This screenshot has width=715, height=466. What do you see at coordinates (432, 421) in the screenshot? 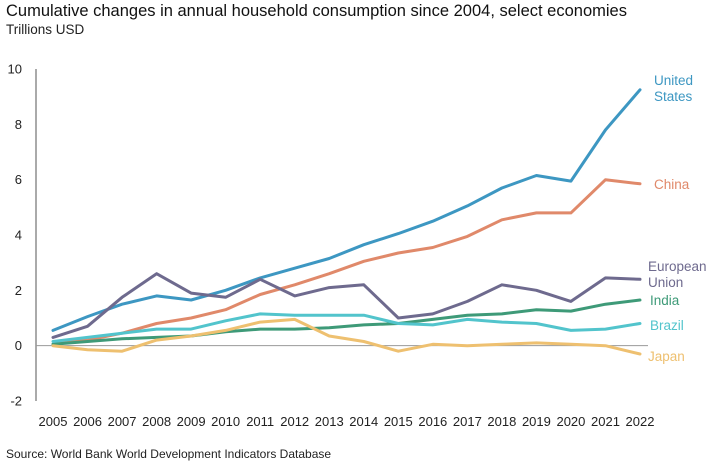
I see `x-tick-label: 2016` at bounding box center [432, 421].